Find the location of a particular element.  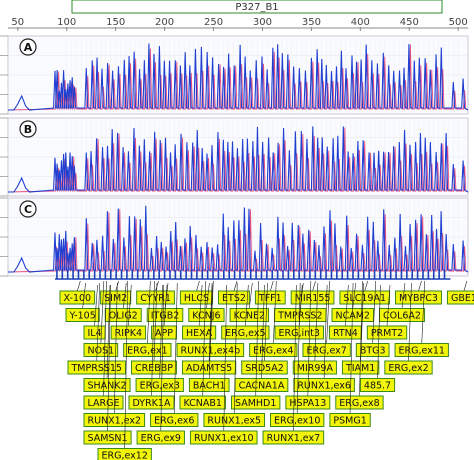

probe-label: ERG,ex10 is located at coordinates (297, 354).